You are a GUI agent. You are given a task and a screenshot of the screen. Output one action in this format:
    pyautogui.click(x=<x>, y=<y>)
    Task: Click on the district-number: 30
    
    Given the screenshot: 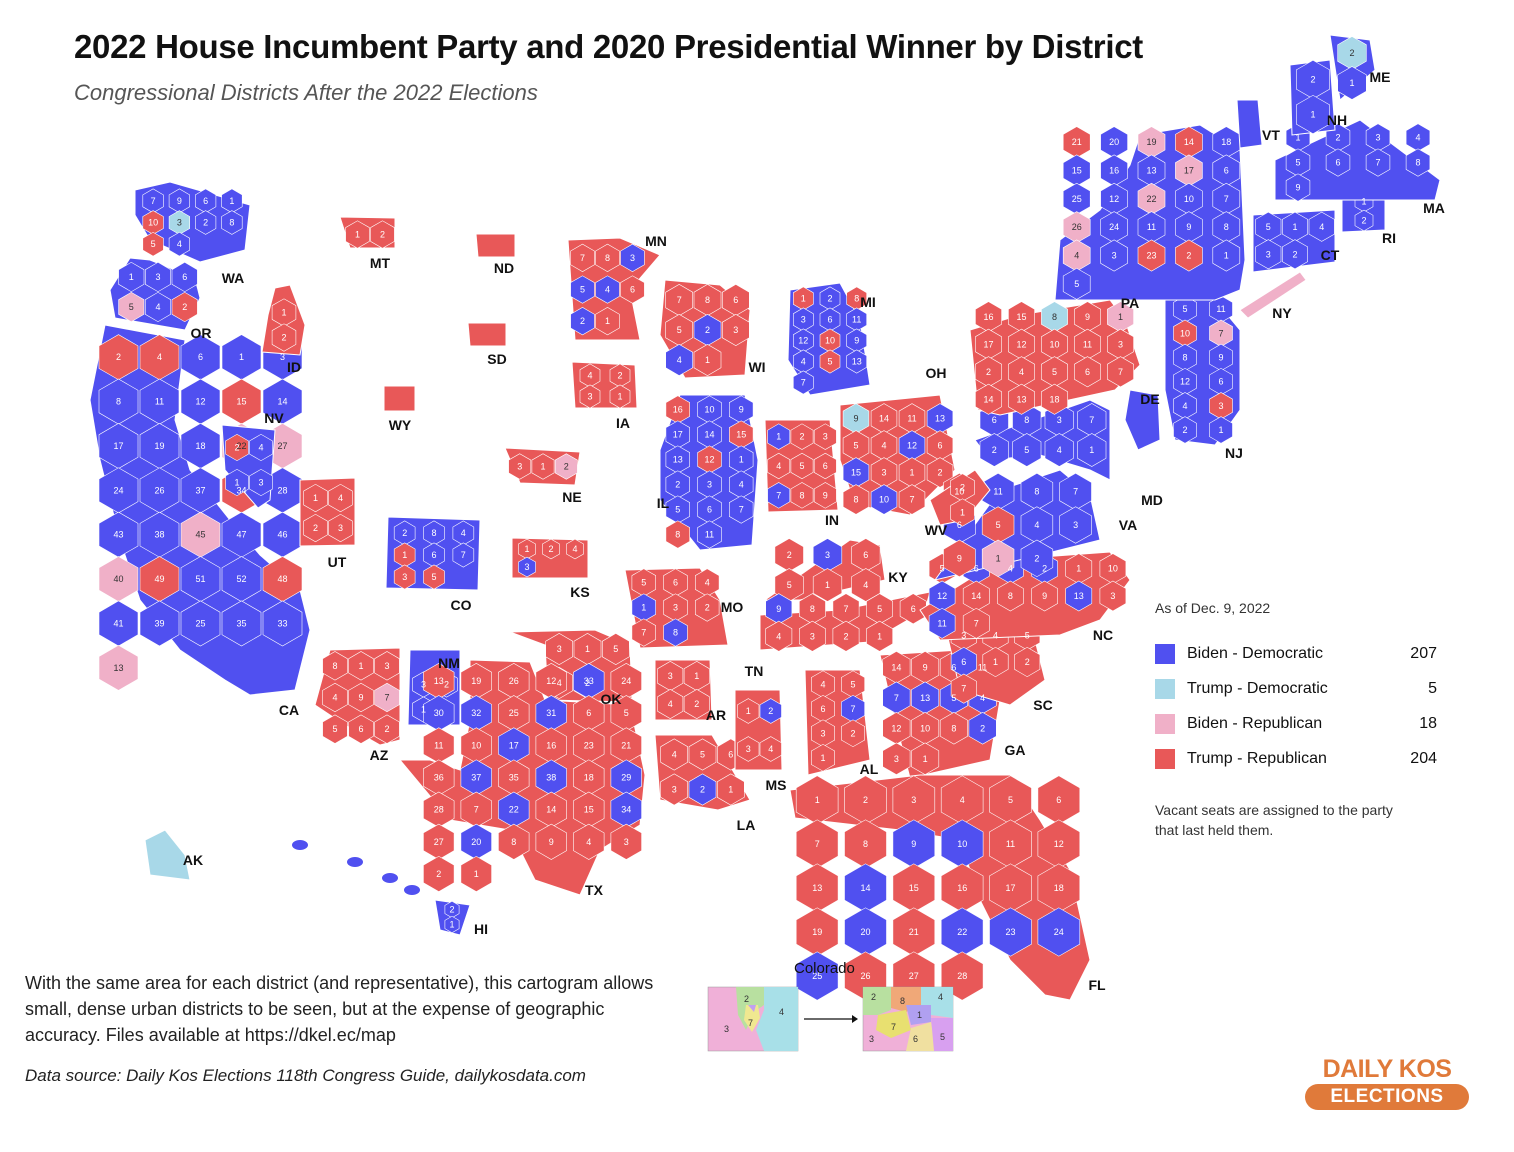 What is the action you would take?
    pyautogui.click(x=439, y=713)
    